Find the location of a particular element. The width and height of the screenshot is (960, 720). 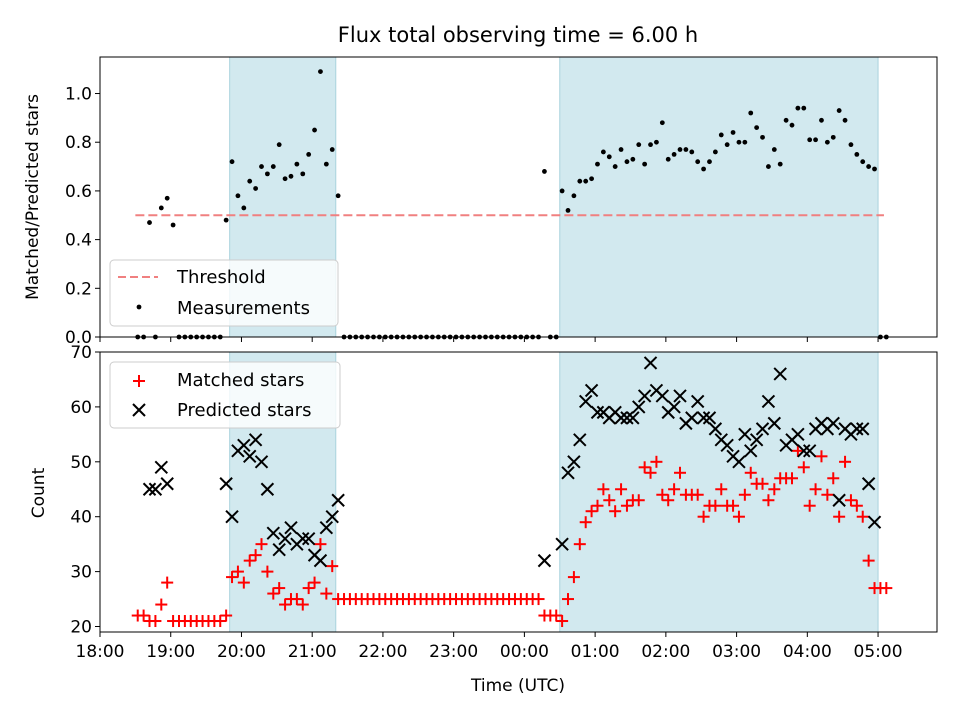

legend-matched-label: Matched stars is located at coordinates (240, 380).